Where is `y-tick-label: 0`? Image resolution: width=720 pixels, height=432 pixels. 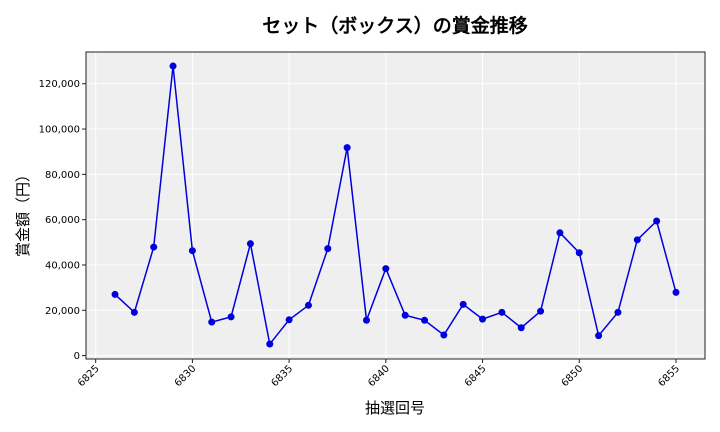 y-tick-label: 0 is located at coordinates (77, 356).